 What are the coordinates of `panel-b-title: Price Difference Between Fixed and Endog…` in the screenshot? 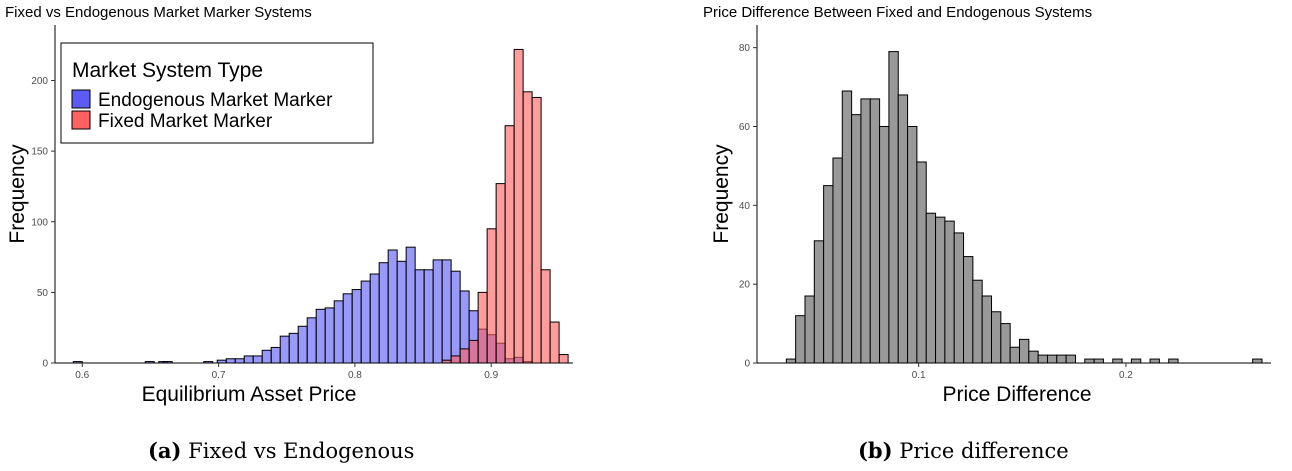 It's located at (897, 12).